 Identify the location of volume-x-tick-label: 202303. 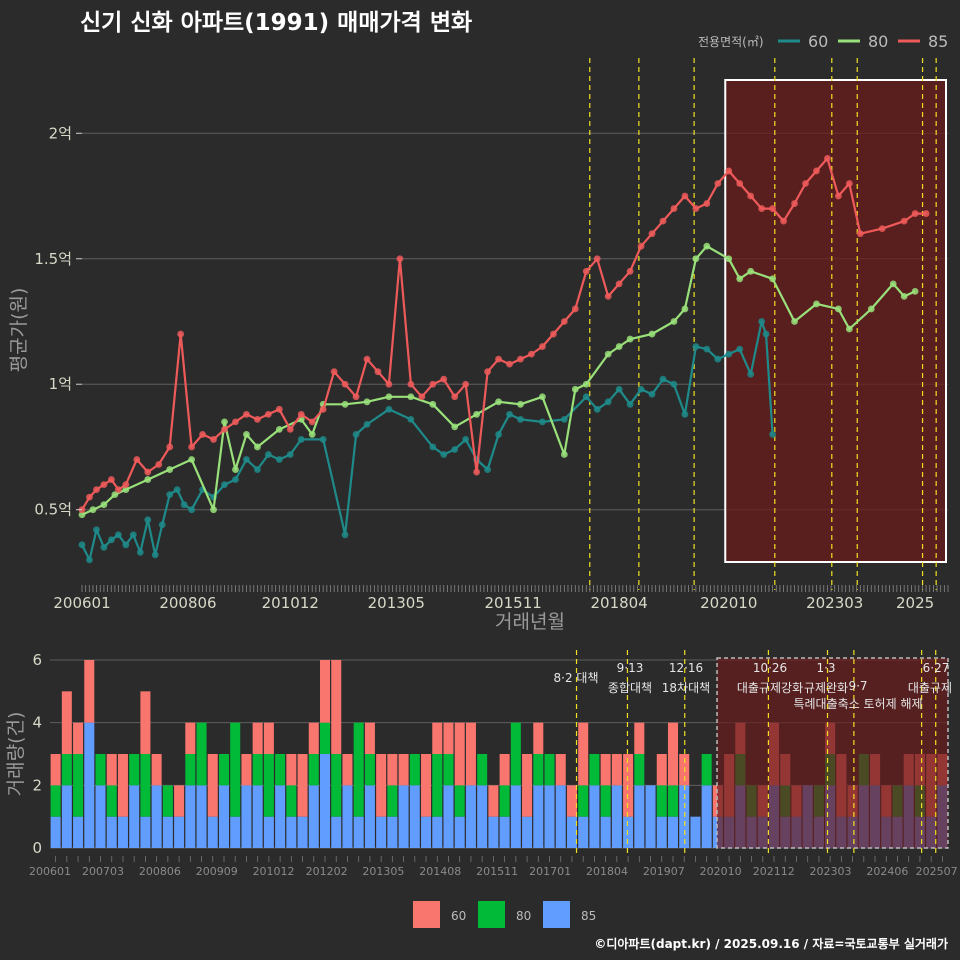
(831, 871).